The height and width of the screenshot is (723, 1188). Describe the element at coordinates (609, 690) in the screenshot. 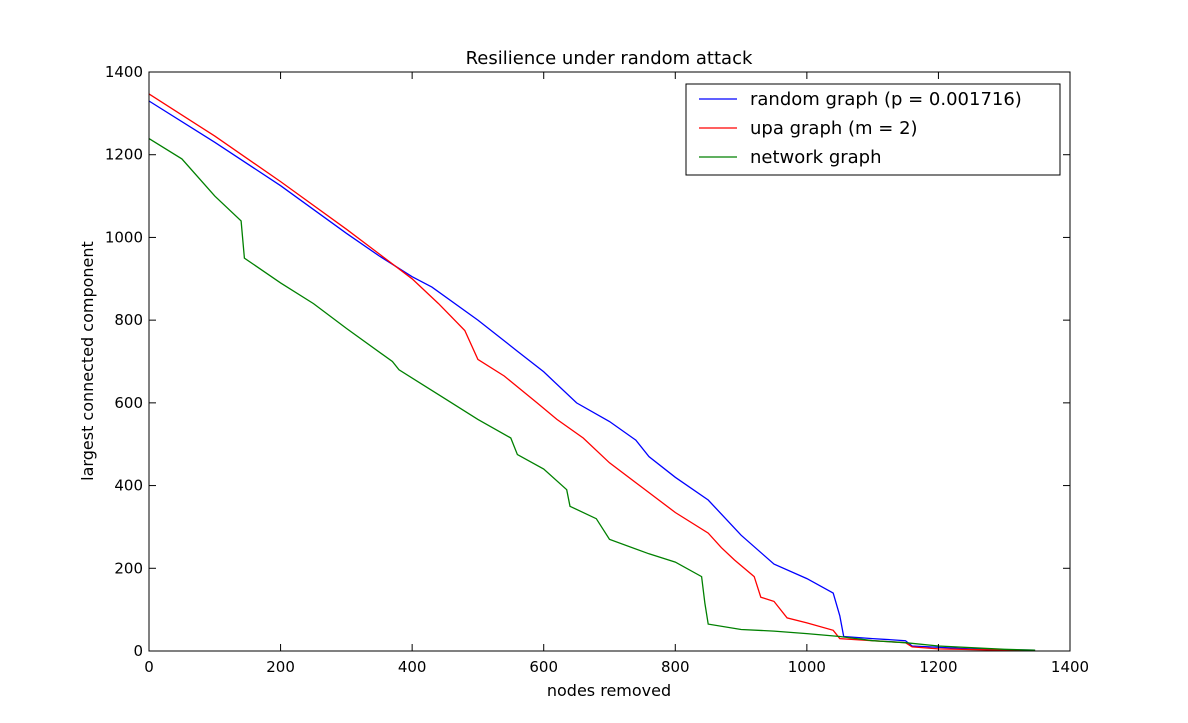

I see `x-axis-label: nodes removed` at that location.